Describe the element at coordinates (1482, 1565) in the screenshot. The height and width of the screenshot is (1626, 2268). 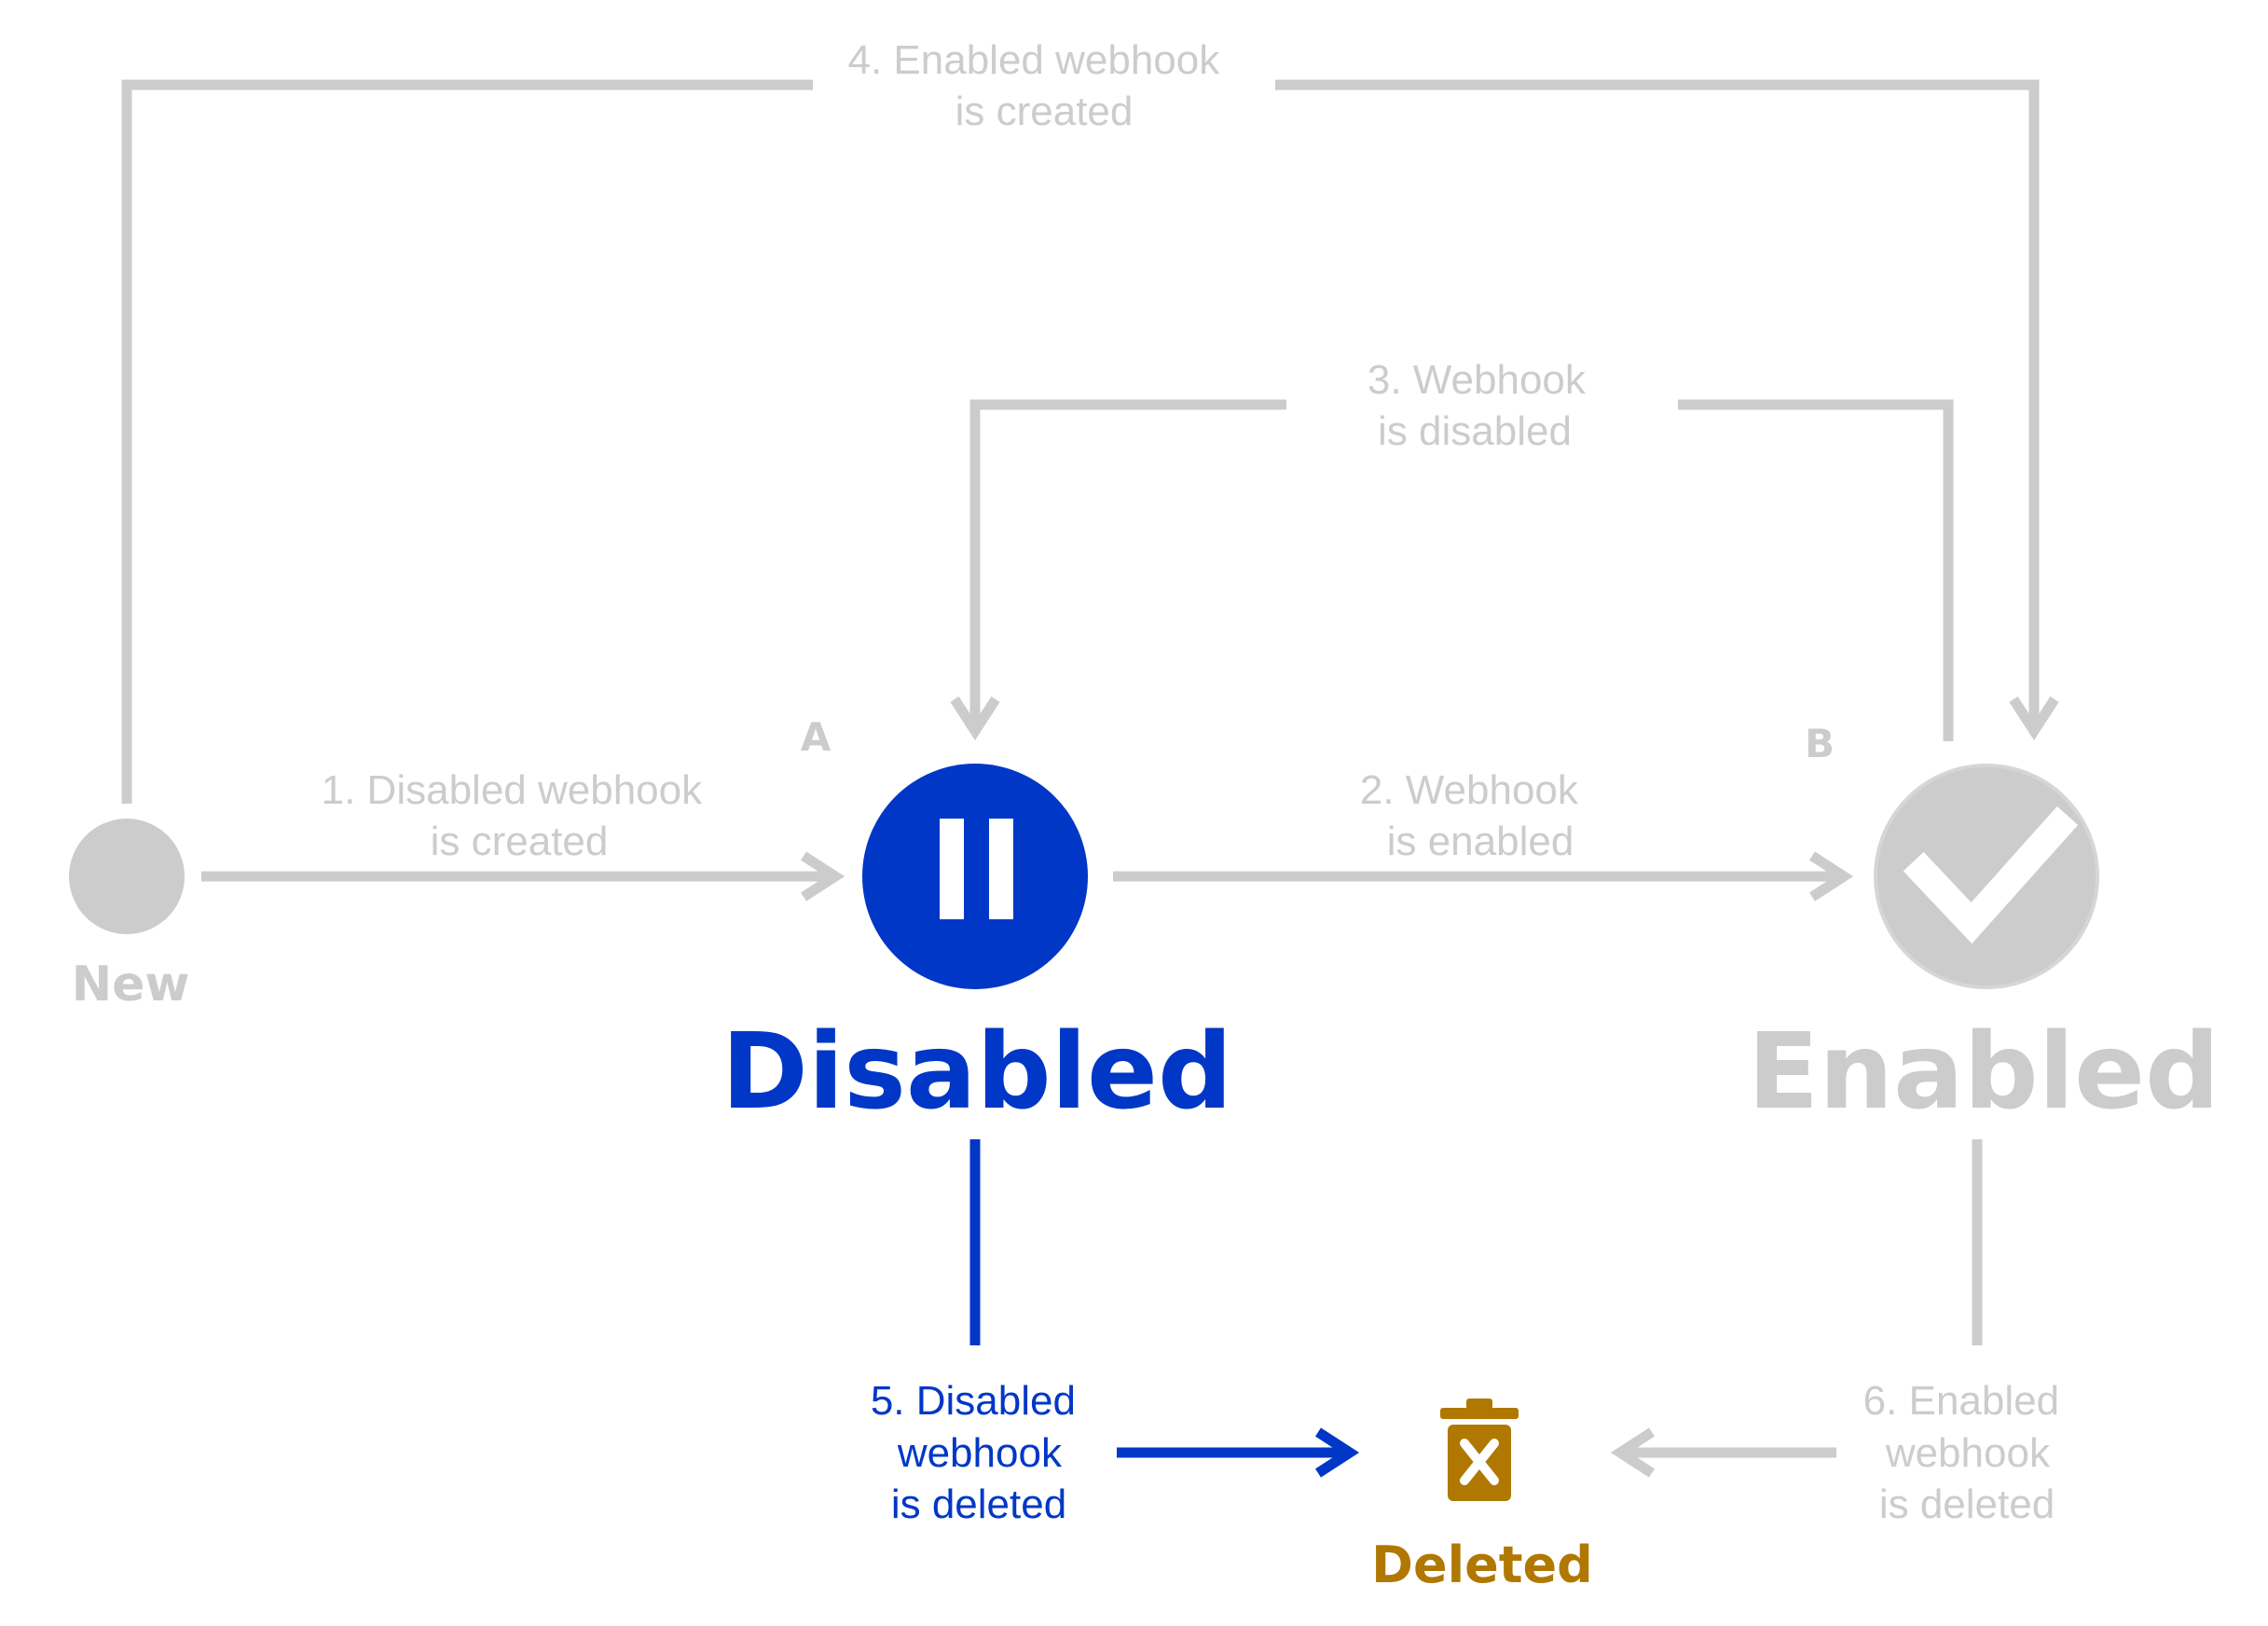
I see `deleted-state-label: Deleted` at that location.